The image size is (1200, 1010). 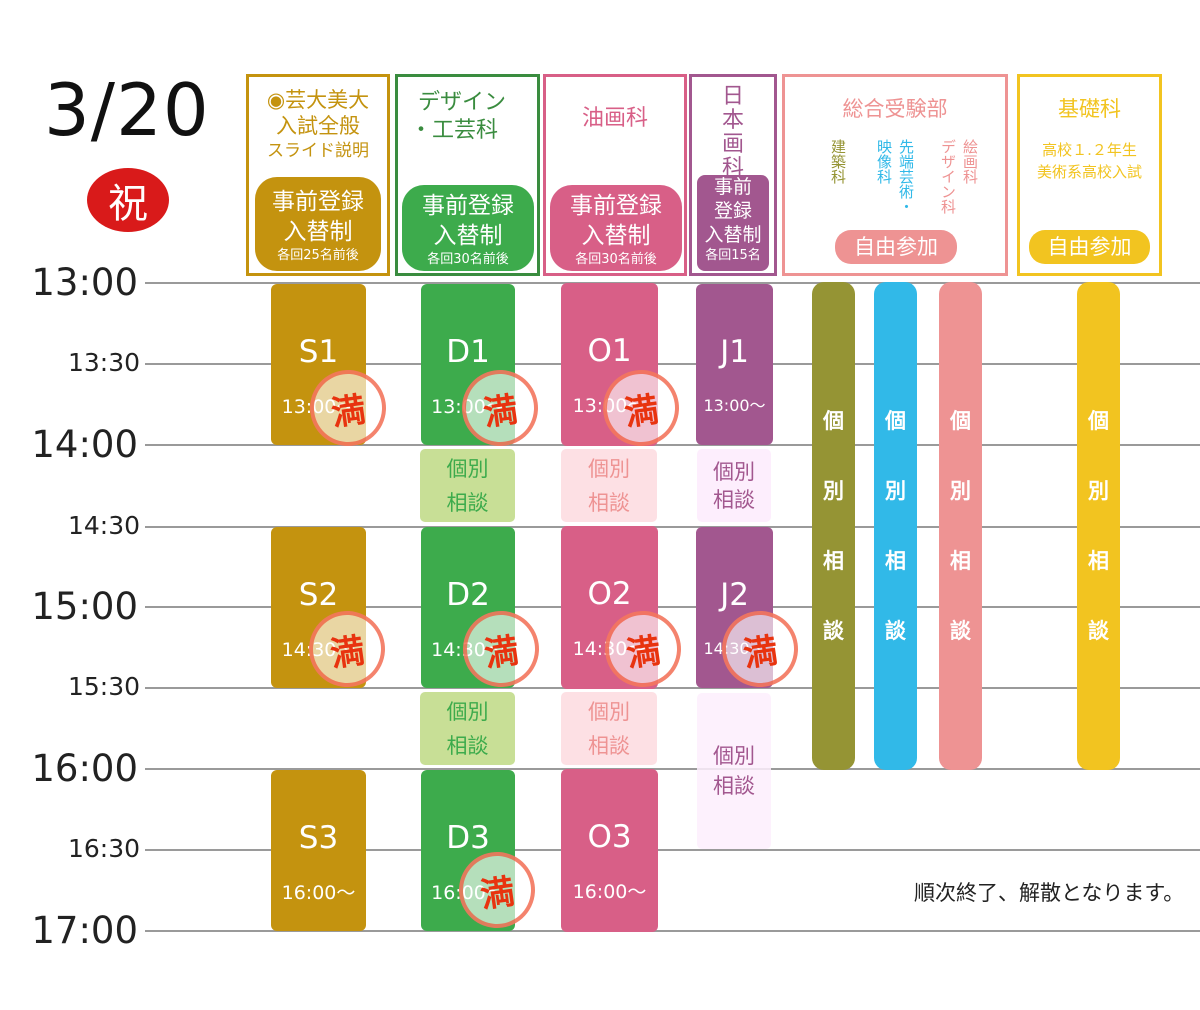 I want to click on sub-advanced-1: 先端芸術・, so click(x=906, y=176).